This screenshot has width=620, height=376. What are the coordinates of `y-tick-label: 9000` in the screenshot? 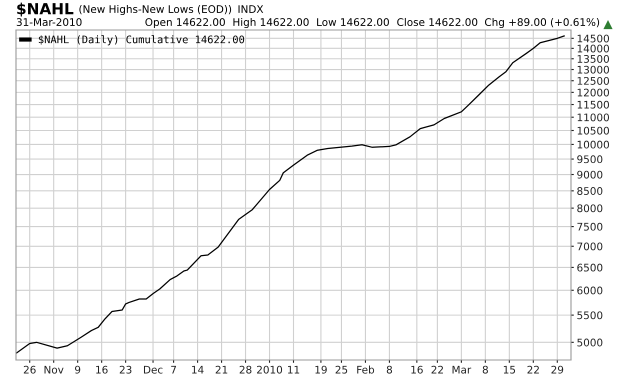 It's located at (589, 174).